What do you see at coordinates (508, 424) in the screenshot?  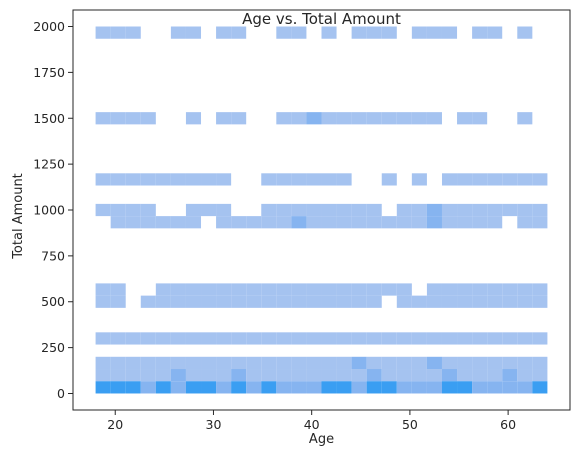 I see `x-tick-label: 60` at bounding box center [508, 424].